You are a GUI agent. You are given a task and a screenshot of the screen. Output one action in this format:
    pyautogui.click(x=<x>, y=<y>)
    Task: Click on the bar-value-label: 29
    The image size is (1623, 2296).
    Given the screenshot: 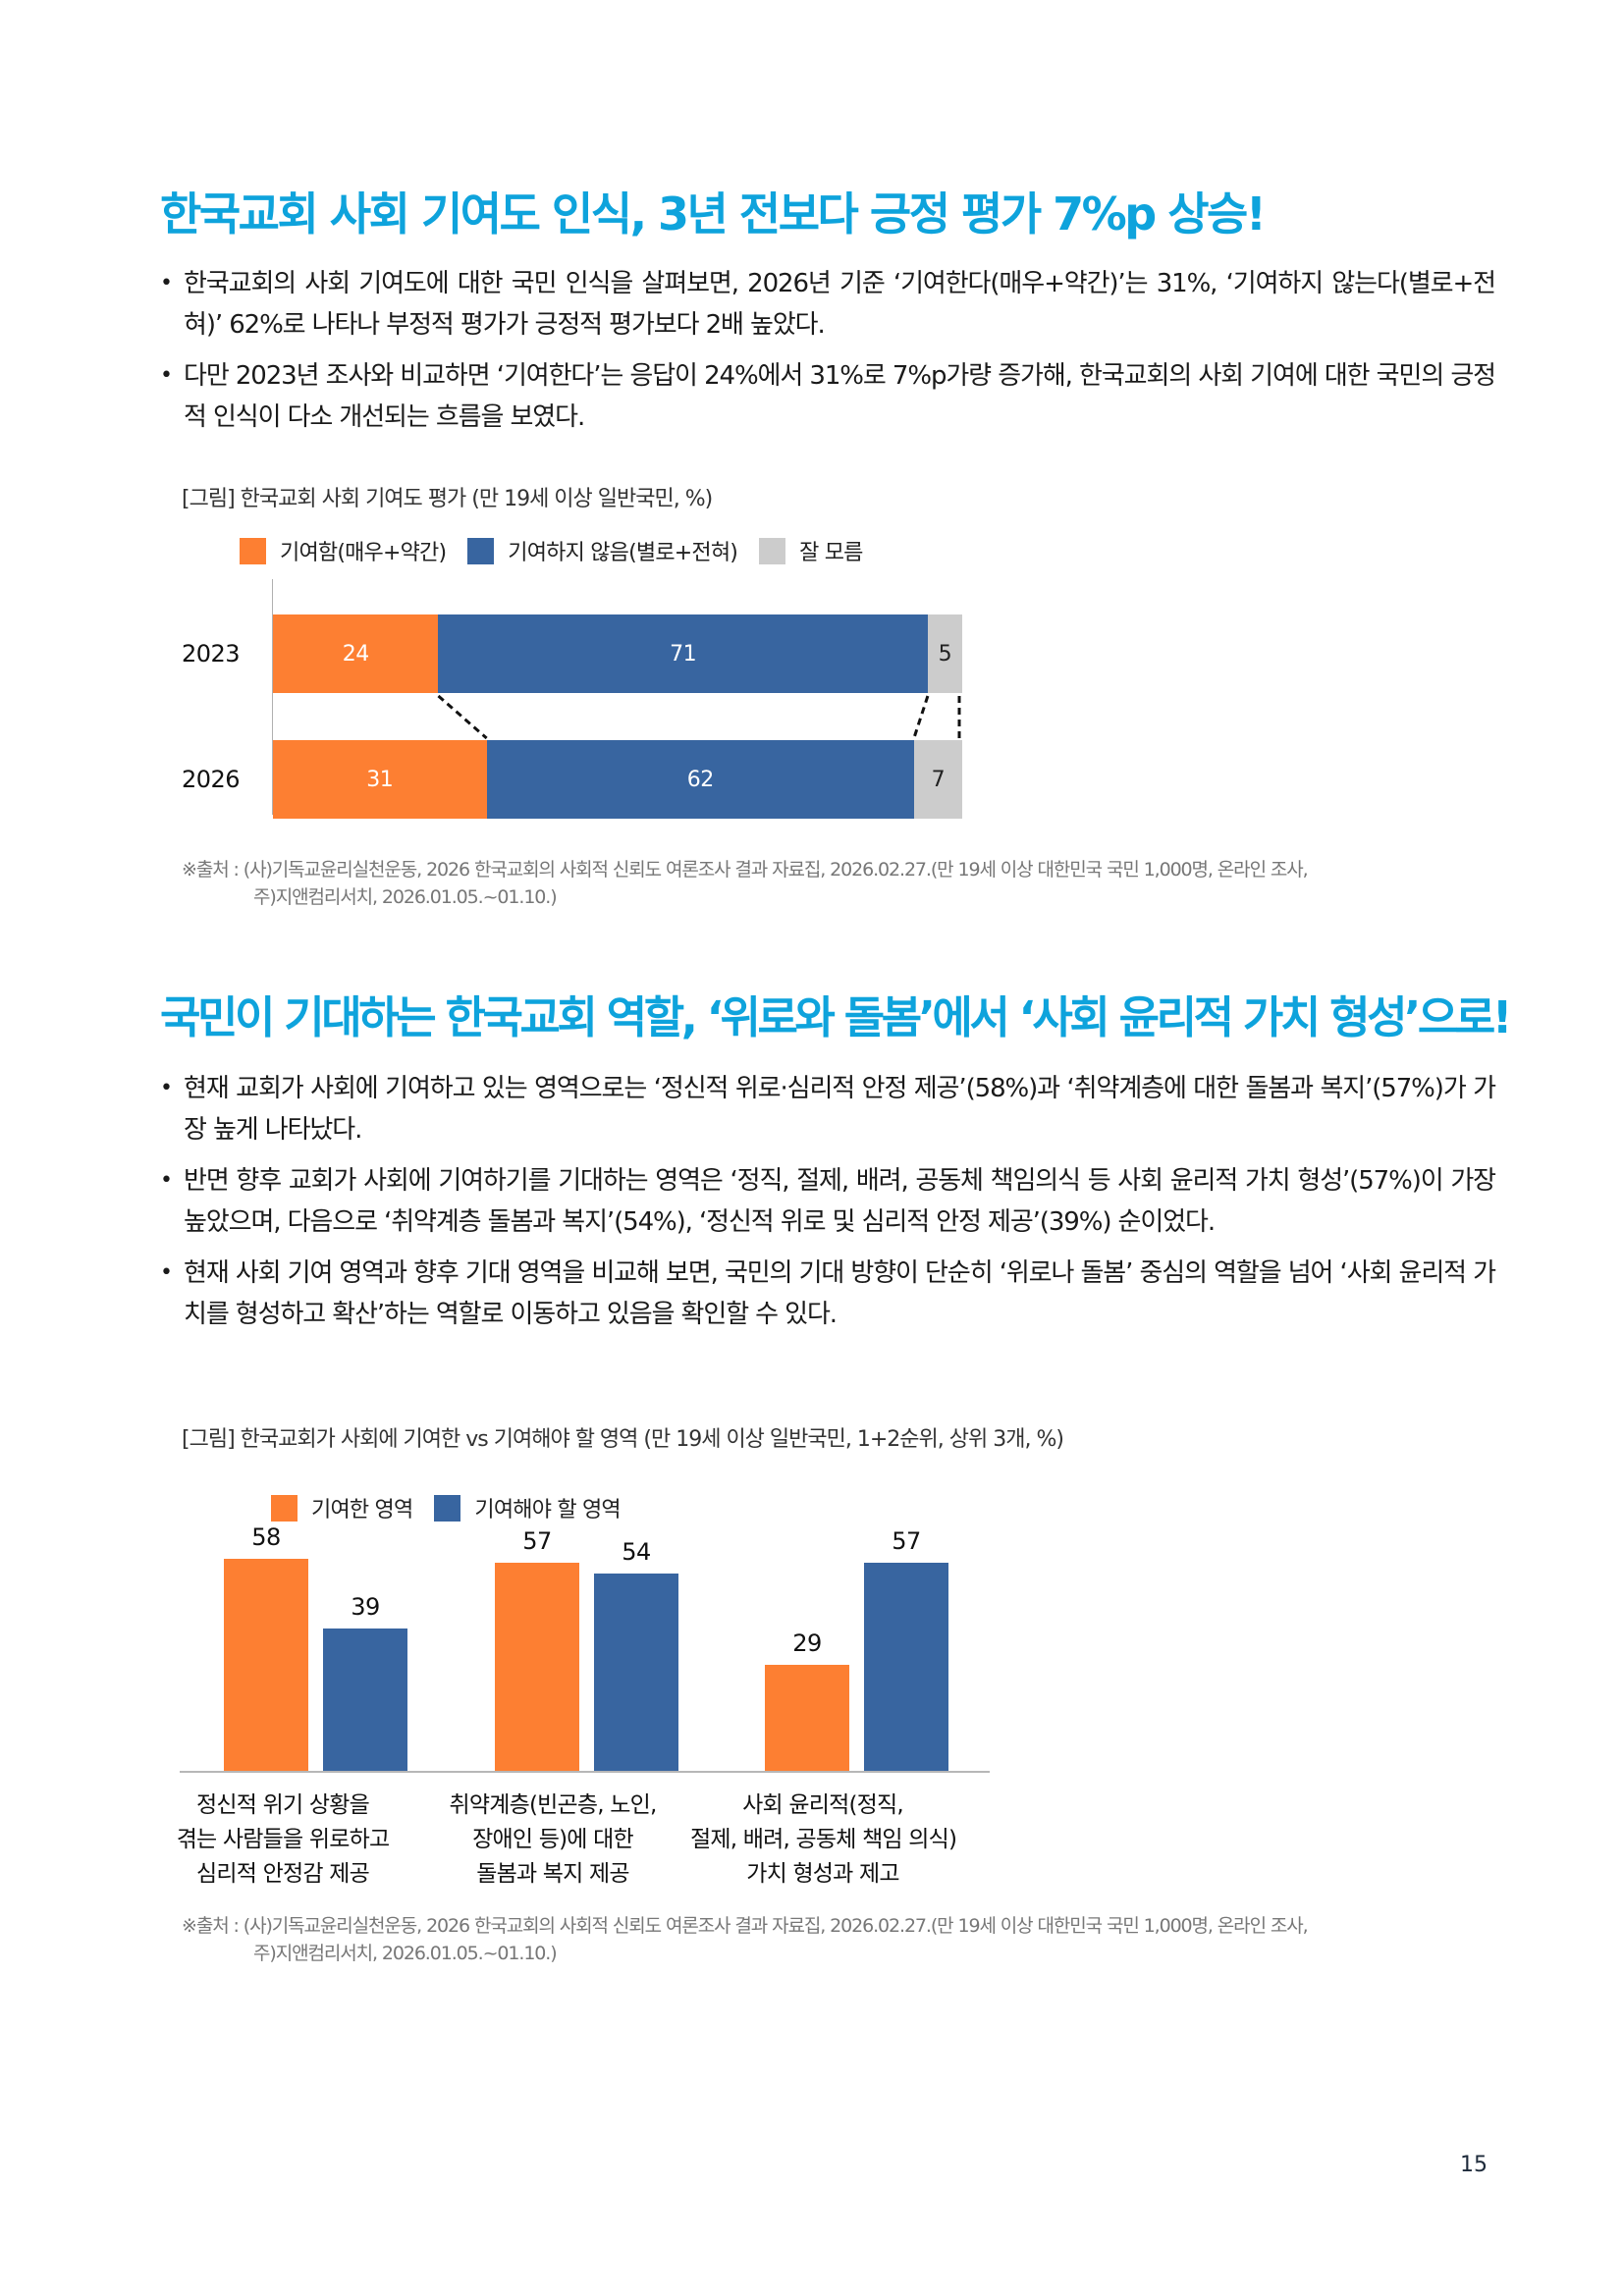 What is the action you would take?
    pyautogui.click(x=807, y=1643)
    